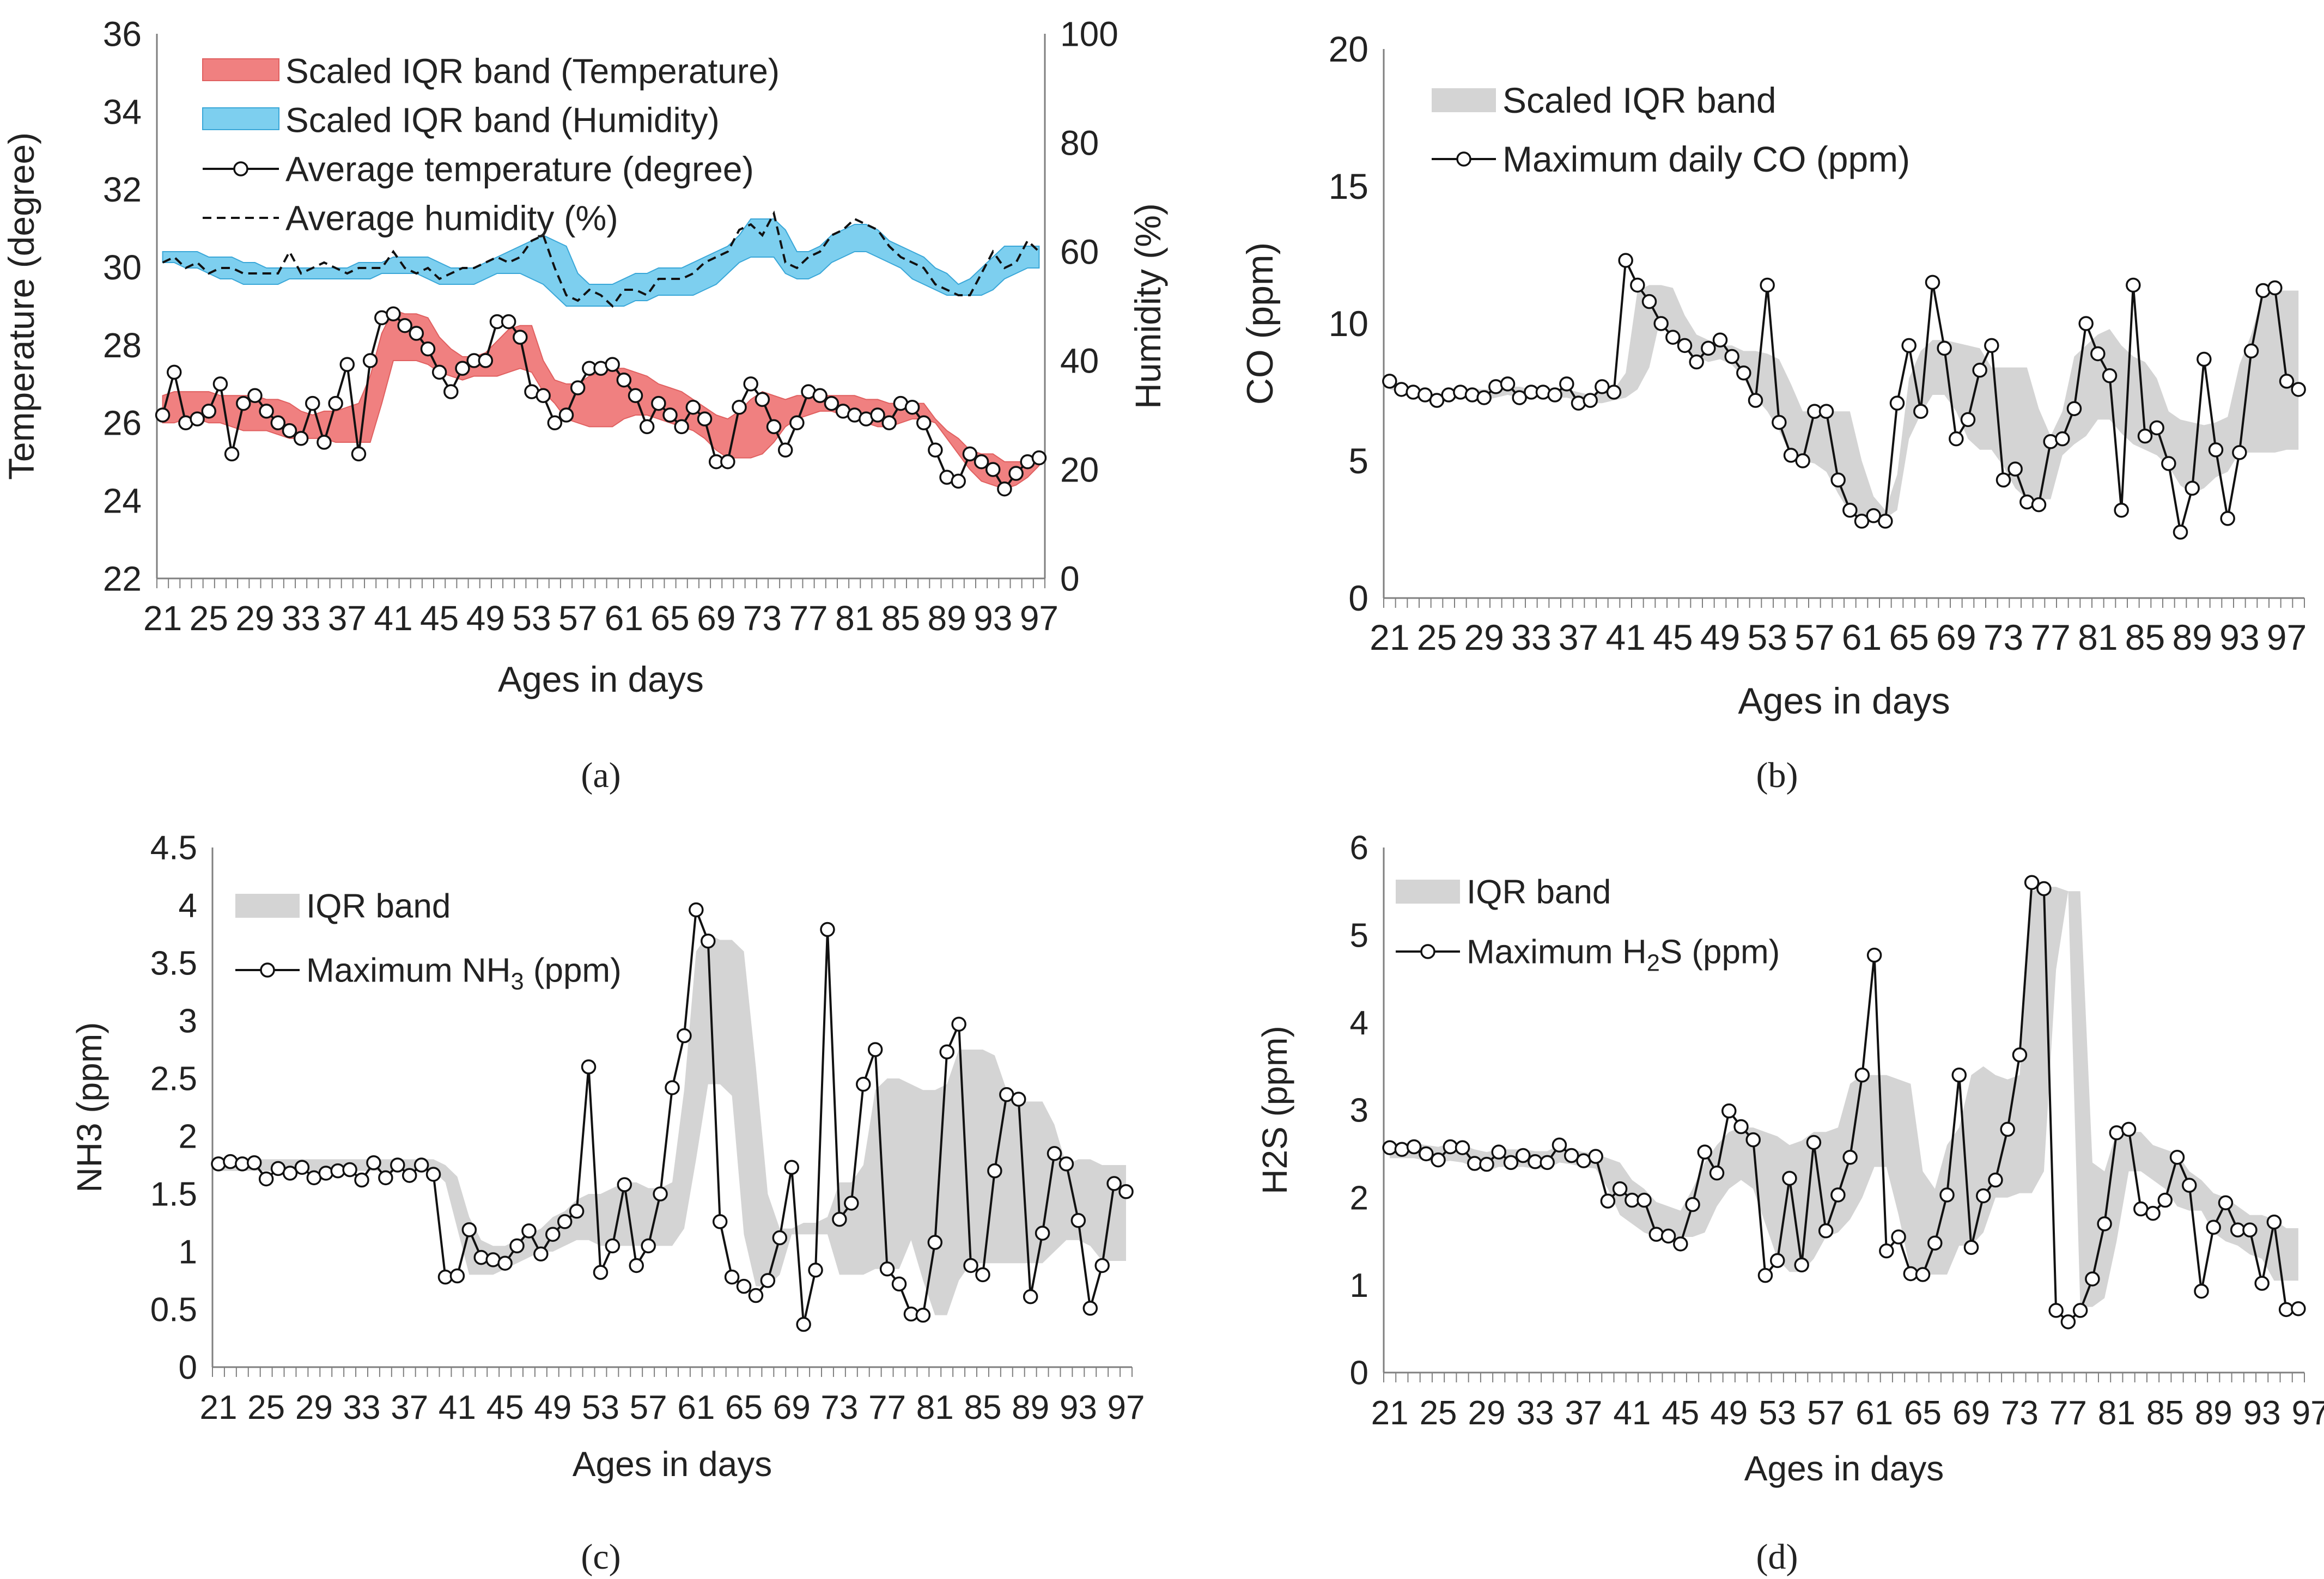 The image size is (2324, 1579). I want to click on y-tick-label: 1, so click(1359, 1285).